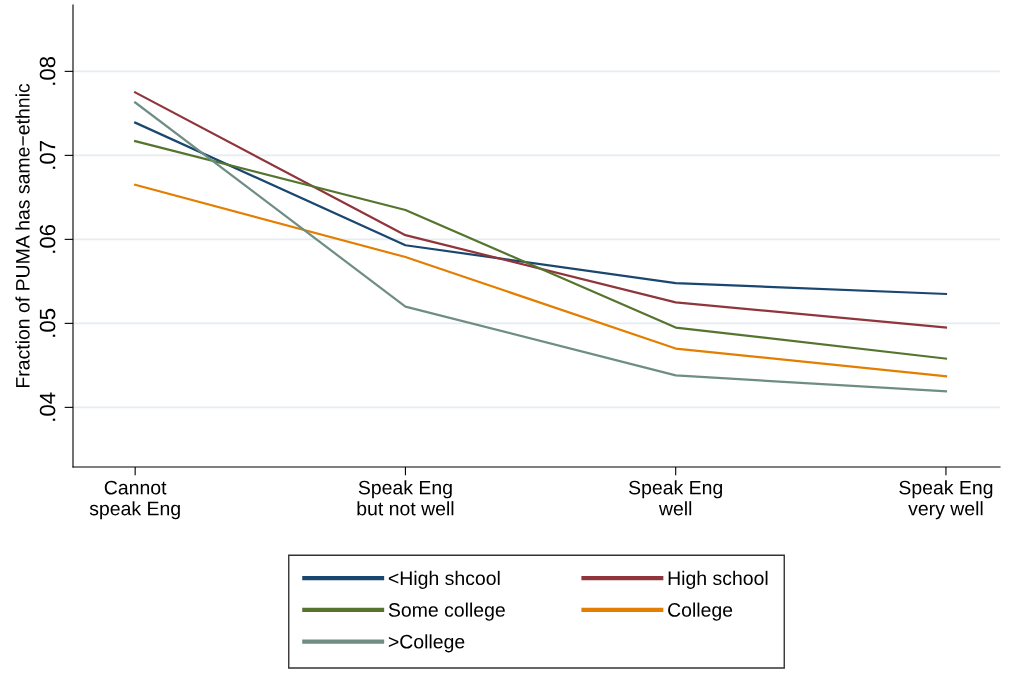  What do you see at coordinates (718, 579) in the screenshot?
I see `legend-label: High school` at bounding box center [718, 579].